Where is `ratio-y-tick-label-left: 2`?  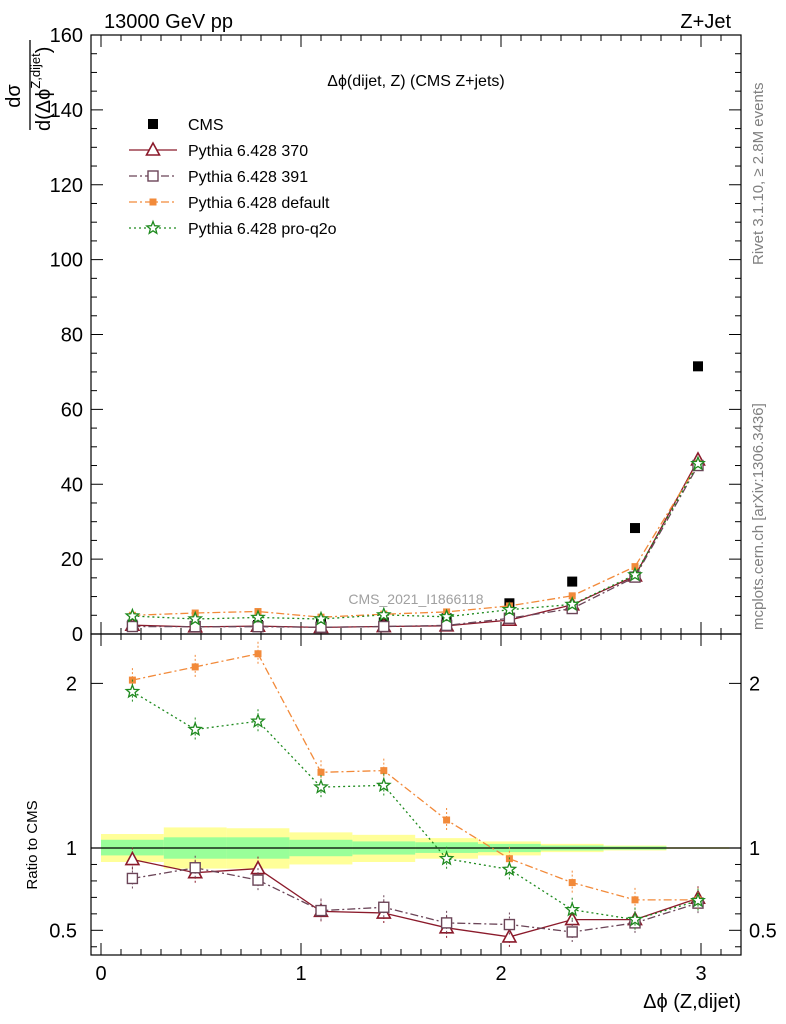 ratio-y-tick-label-left: 2 is located at coordinates (71, 684).